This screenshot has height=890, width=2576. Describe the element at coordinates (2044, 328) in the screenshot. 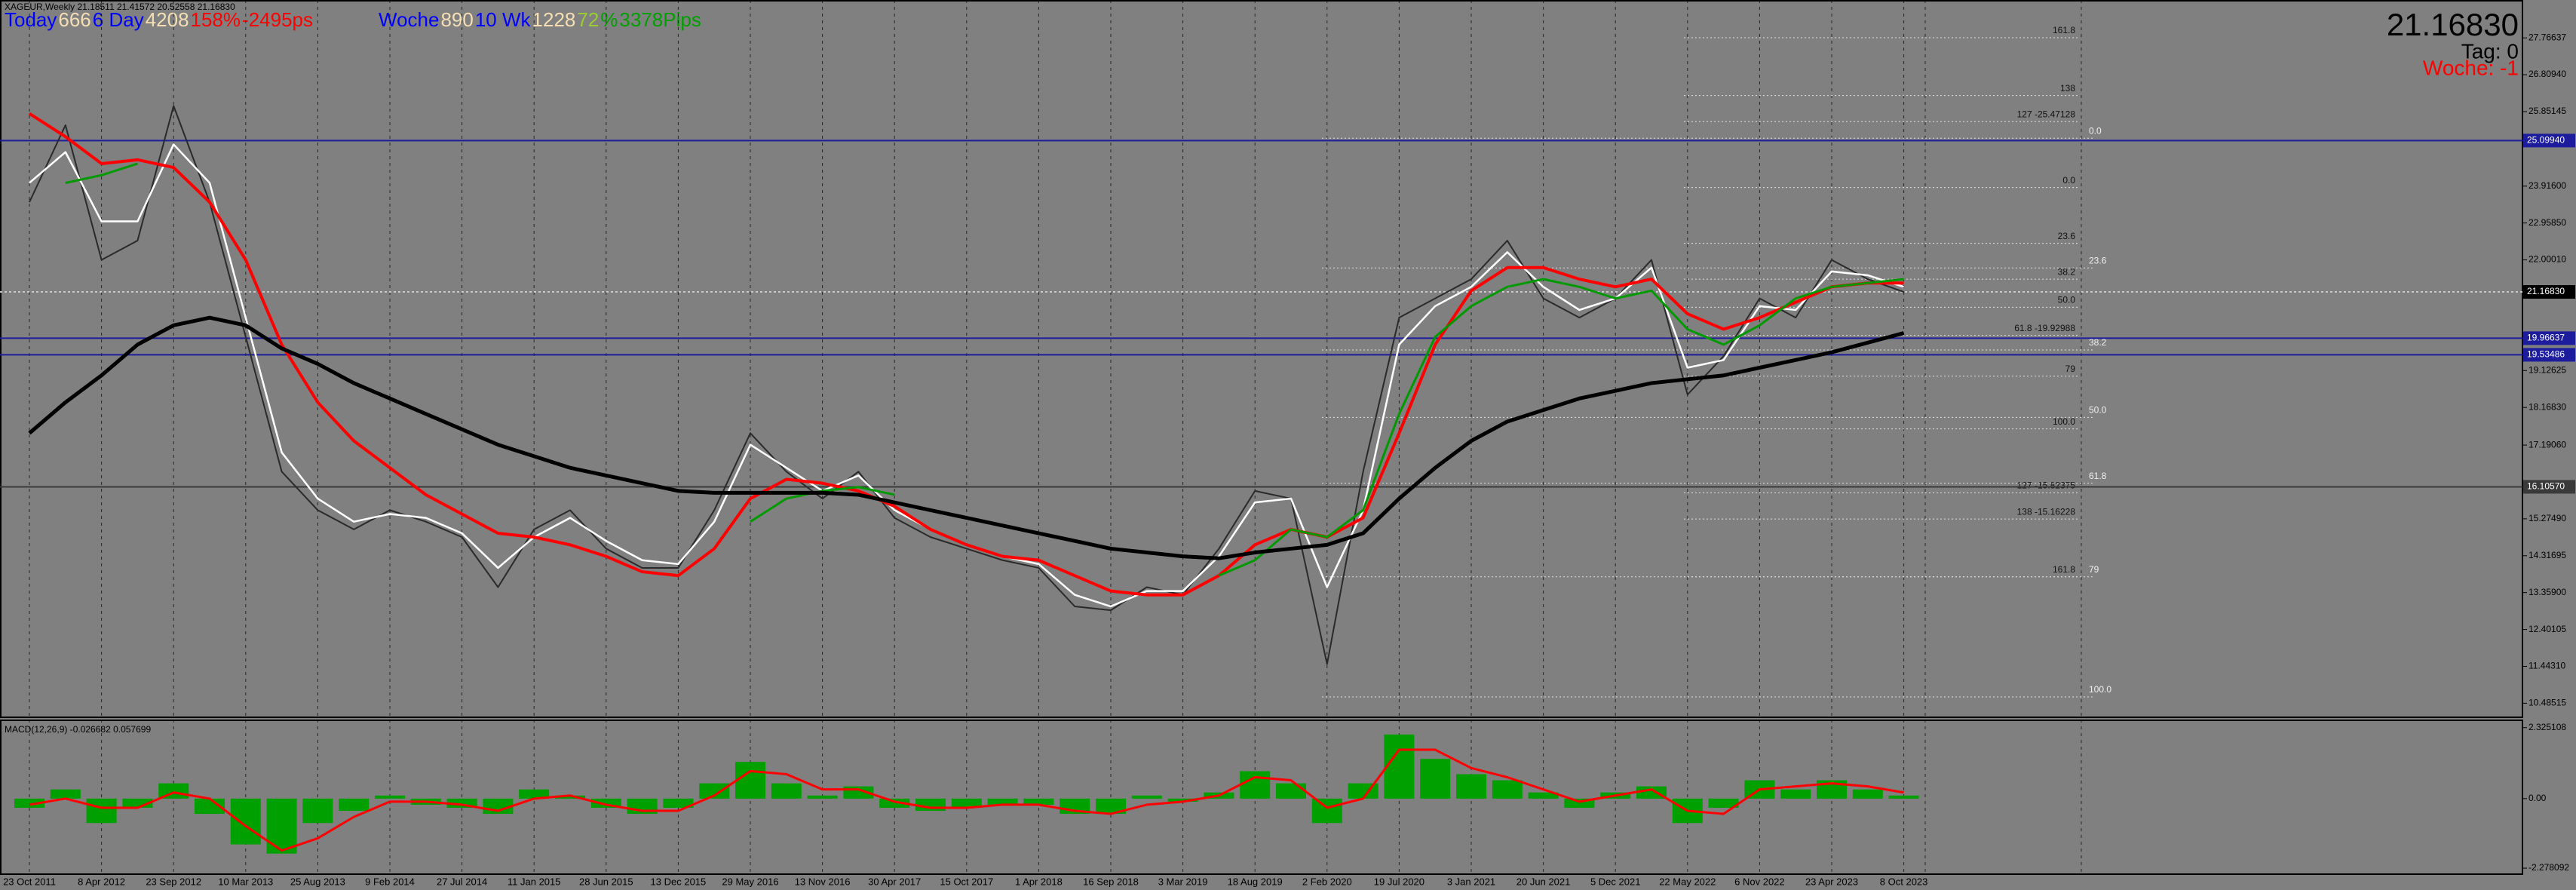

I see `fib-label: 61.8 -19.92988` at that location.